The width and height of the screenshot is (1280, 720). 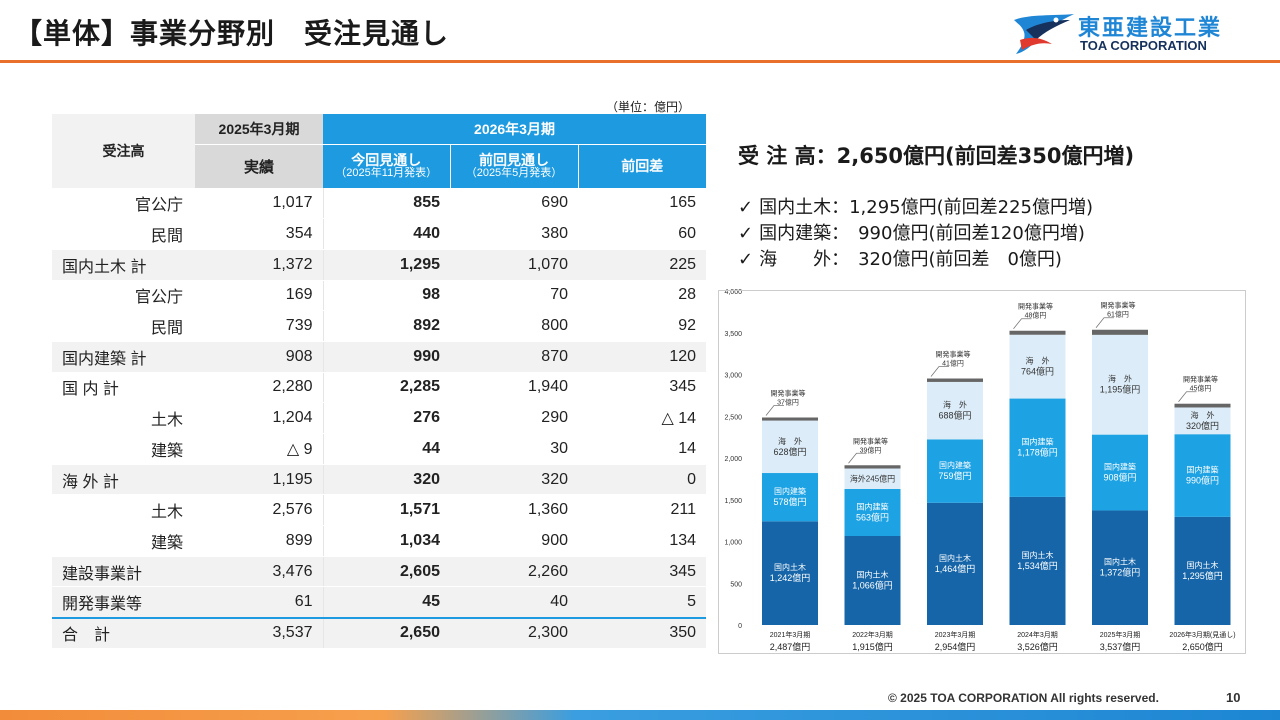 What do you see at coordinates (640, 715) in the screenshot?
I see `bottom-color-bar` at bounding box center [640, 715].